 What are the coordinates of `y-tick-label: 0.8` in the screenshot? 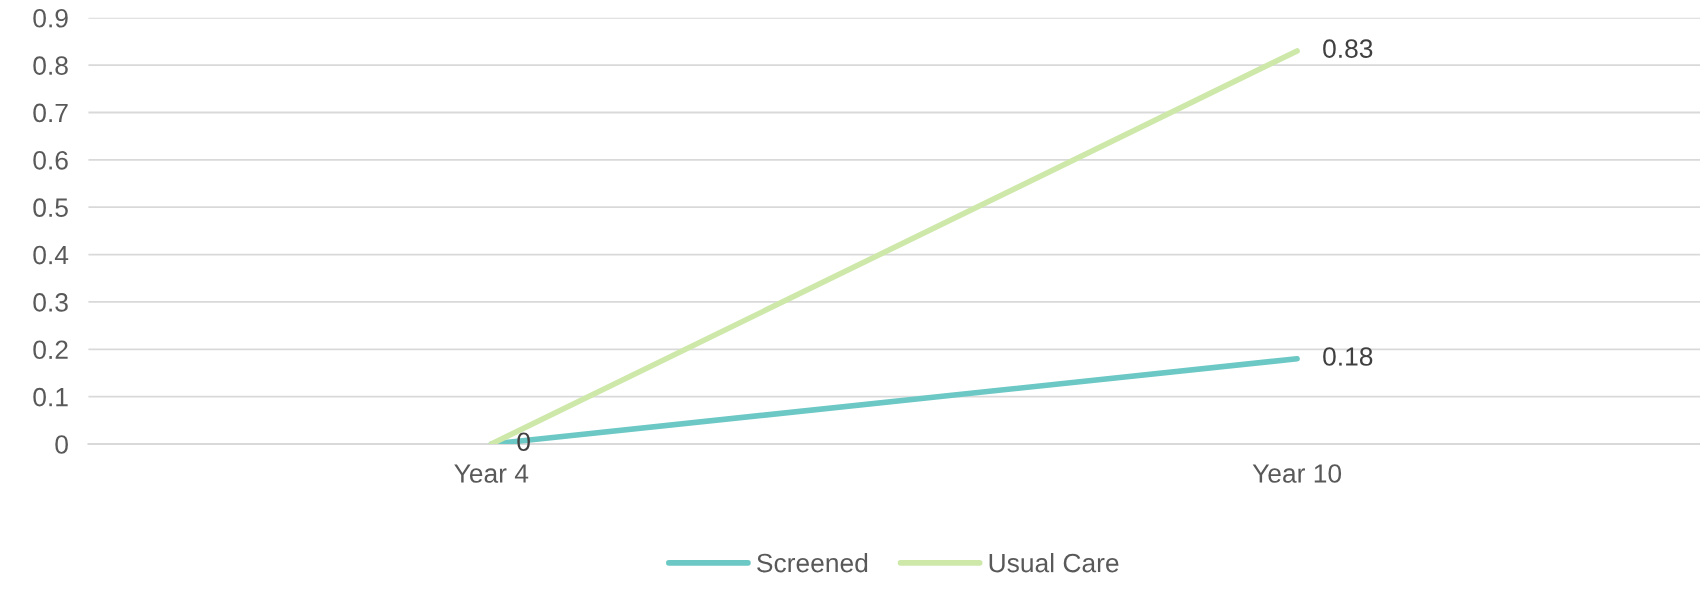 It's located at (50, 65).